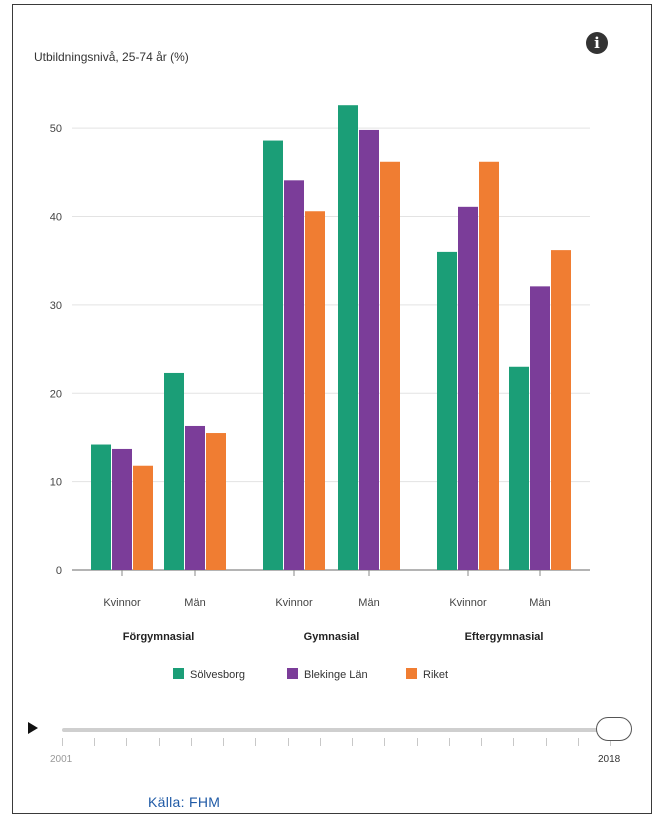 The width and height of the screenshot is (664, 816). I want to click on timeline-start-label: 2001, so click(61, 759).